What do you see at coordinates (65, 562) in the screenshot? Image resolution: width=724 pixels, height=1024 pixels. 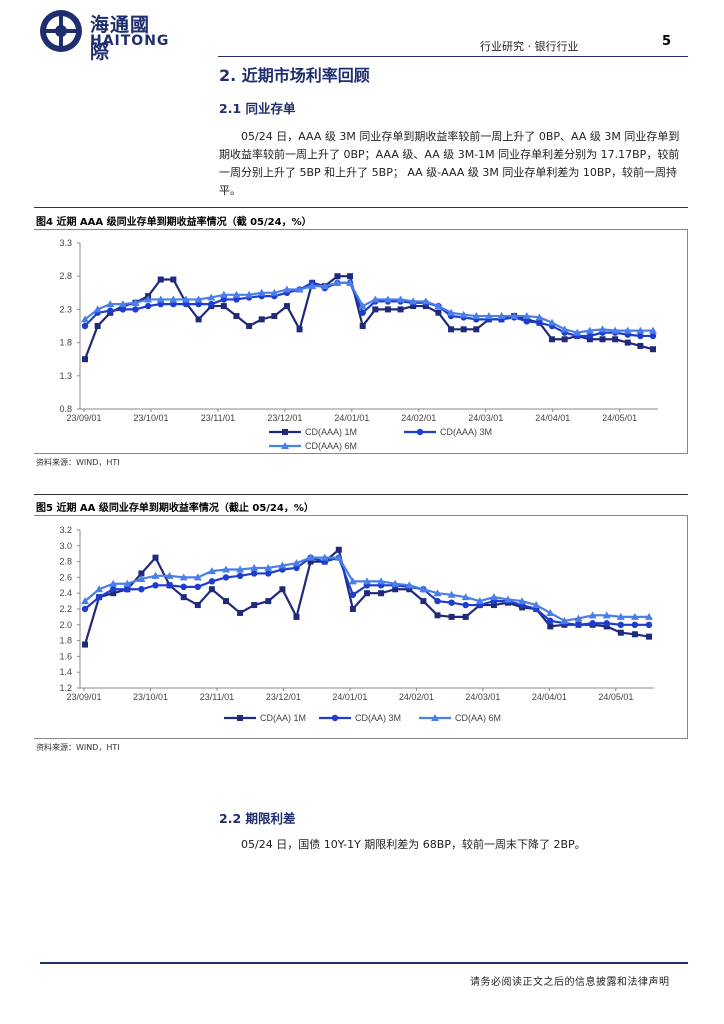 I see `y-tick-label: 2.8` at bounding box center [65, 562].